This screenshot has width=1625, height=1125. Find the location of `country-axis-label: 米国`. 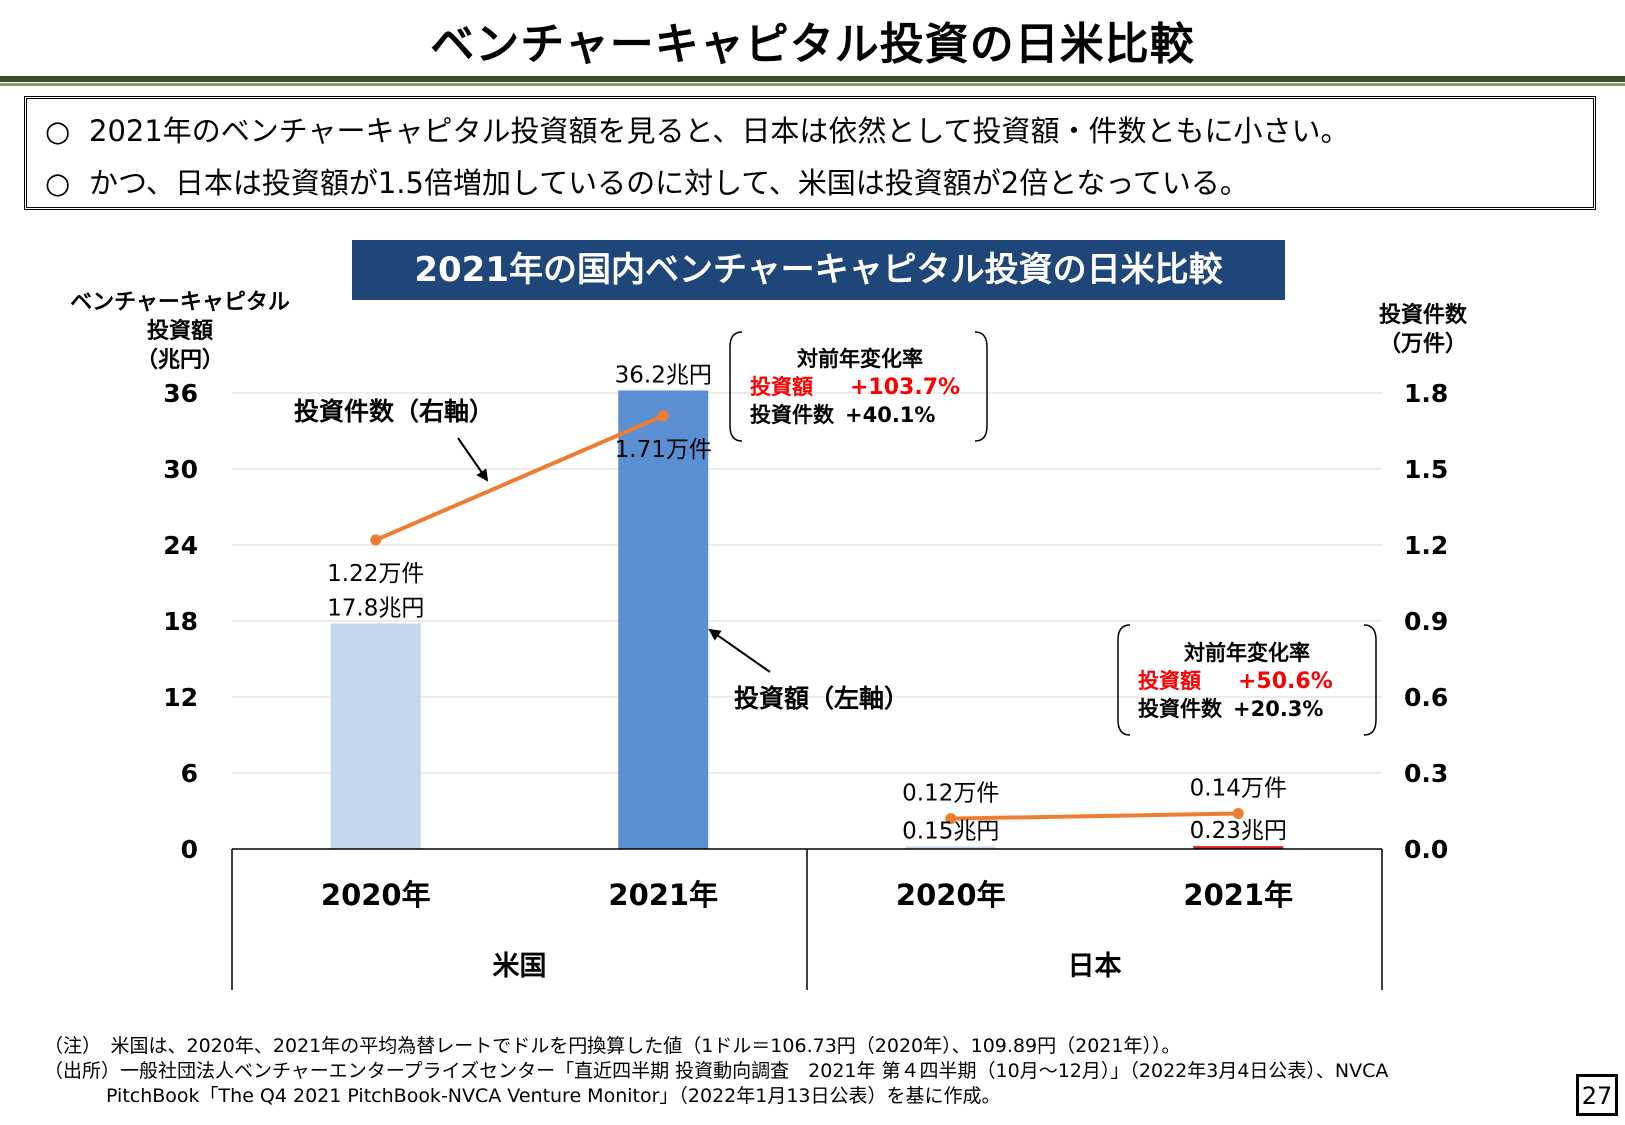

country-axis-label: 米国 is located at coordinates (520, 966).